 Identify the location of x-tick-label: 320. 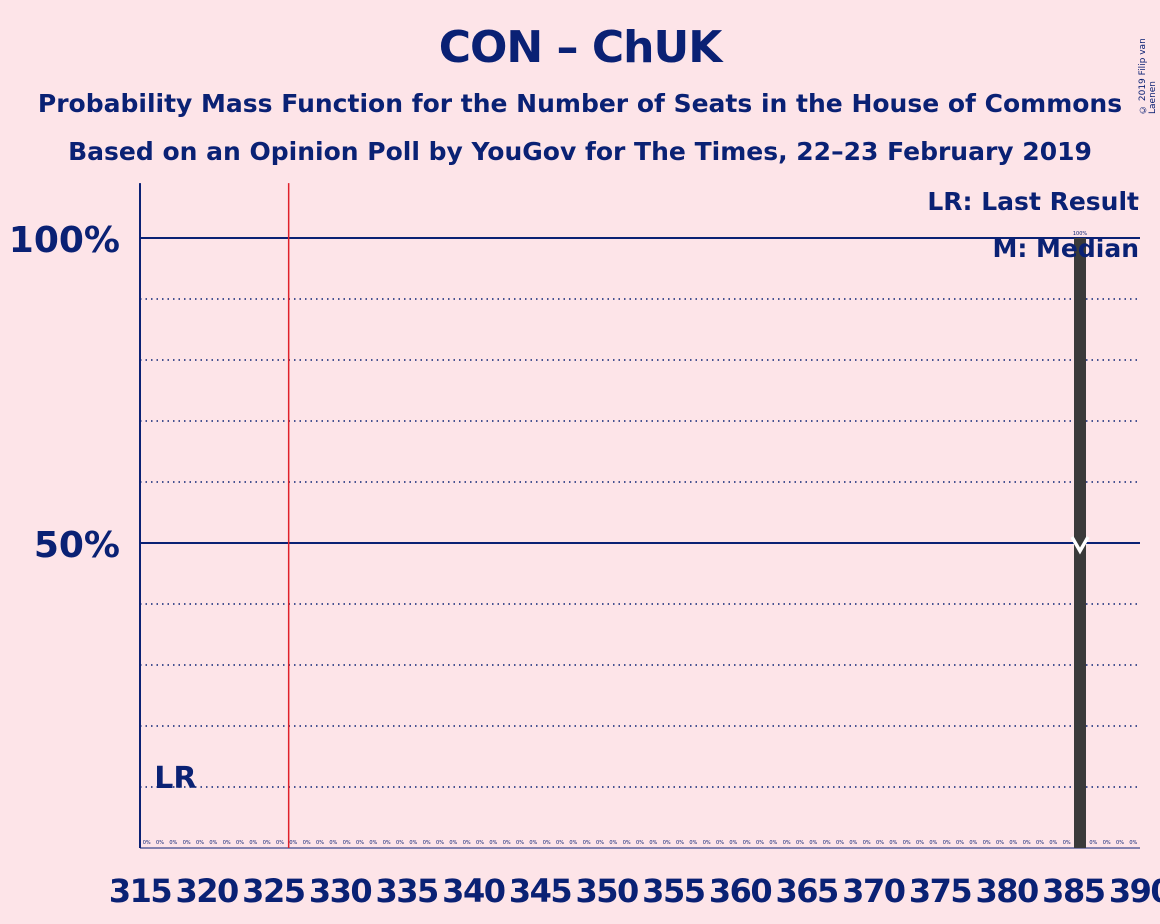
(207, 891).